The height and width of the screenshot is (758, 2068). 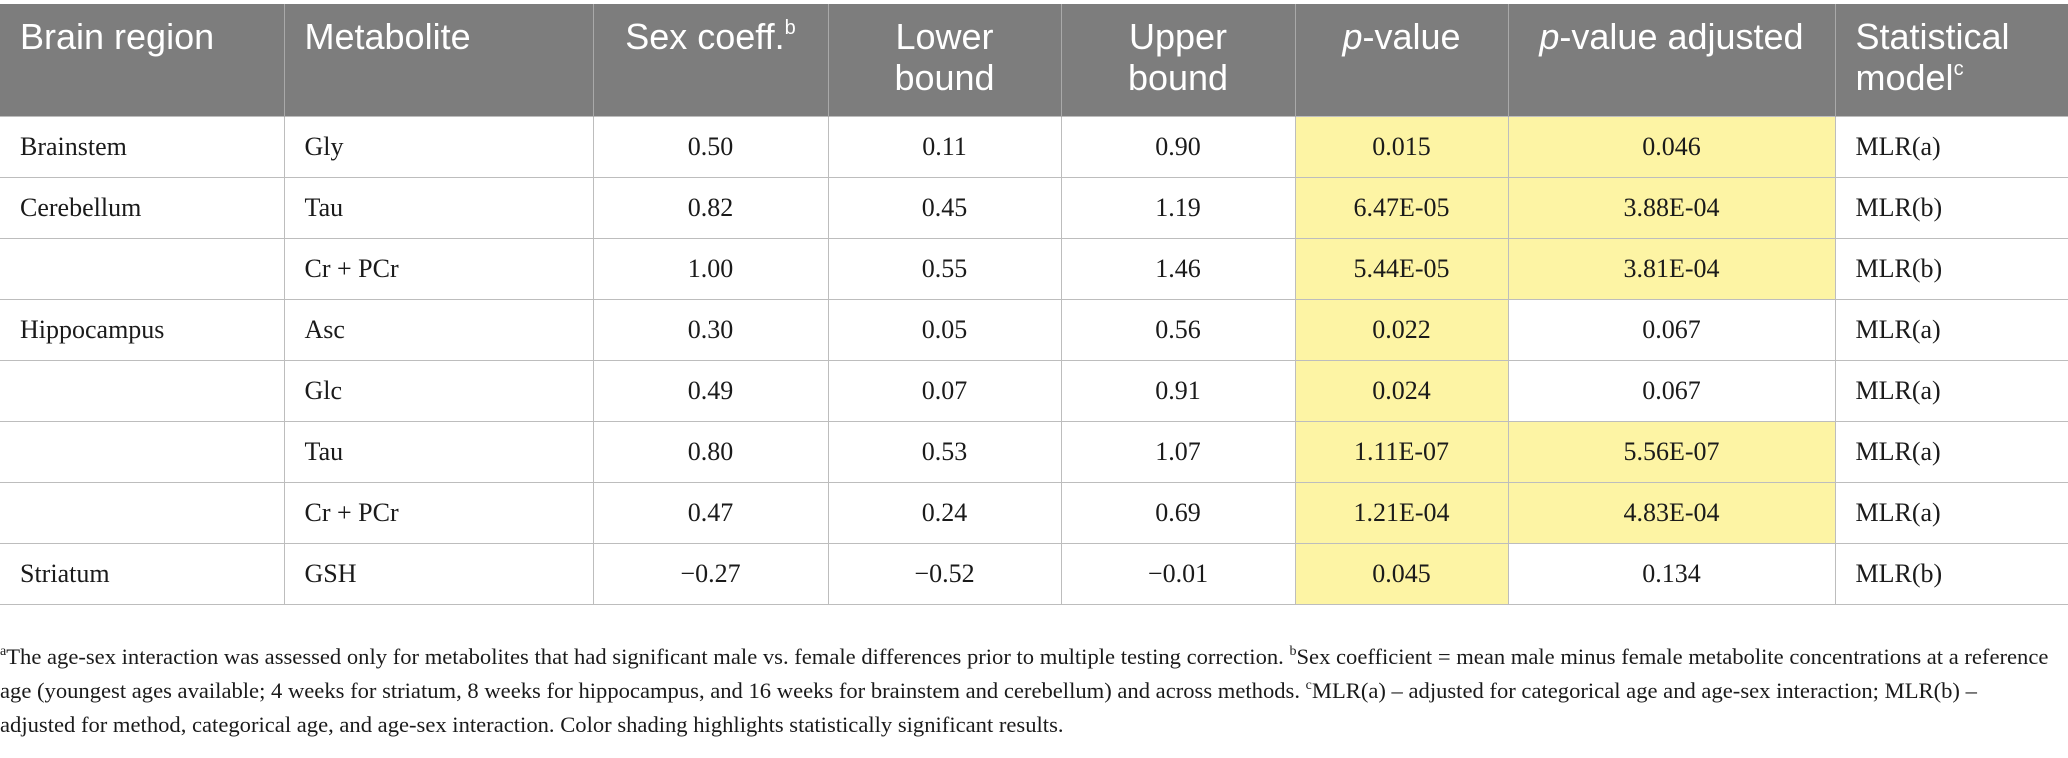 I want to click on footnote-b-mark: b, so click(x=1293, y=651).